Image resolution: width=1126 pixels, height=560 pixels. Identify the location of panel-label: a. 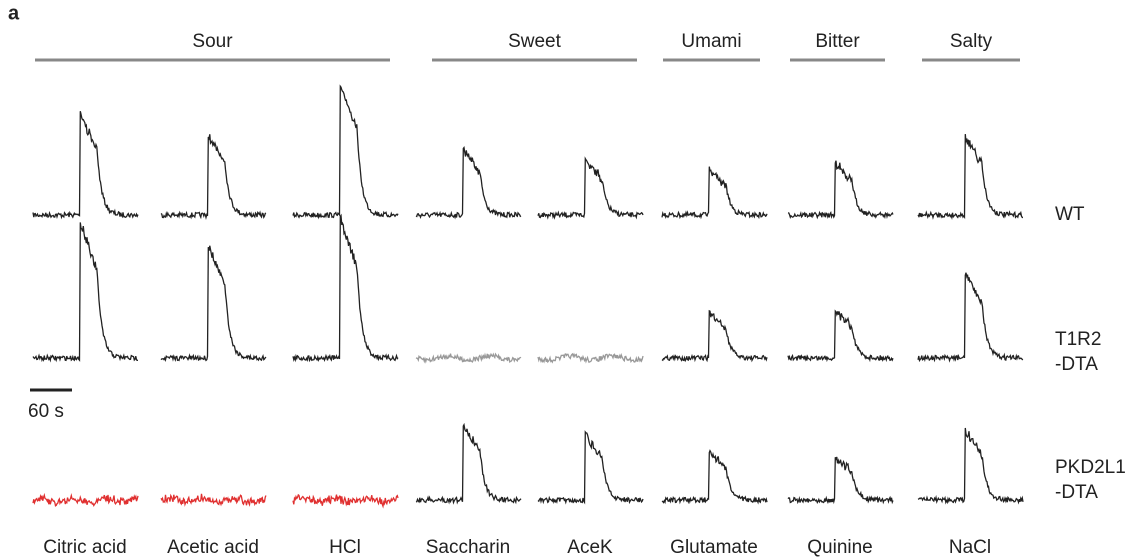
(14, 13).